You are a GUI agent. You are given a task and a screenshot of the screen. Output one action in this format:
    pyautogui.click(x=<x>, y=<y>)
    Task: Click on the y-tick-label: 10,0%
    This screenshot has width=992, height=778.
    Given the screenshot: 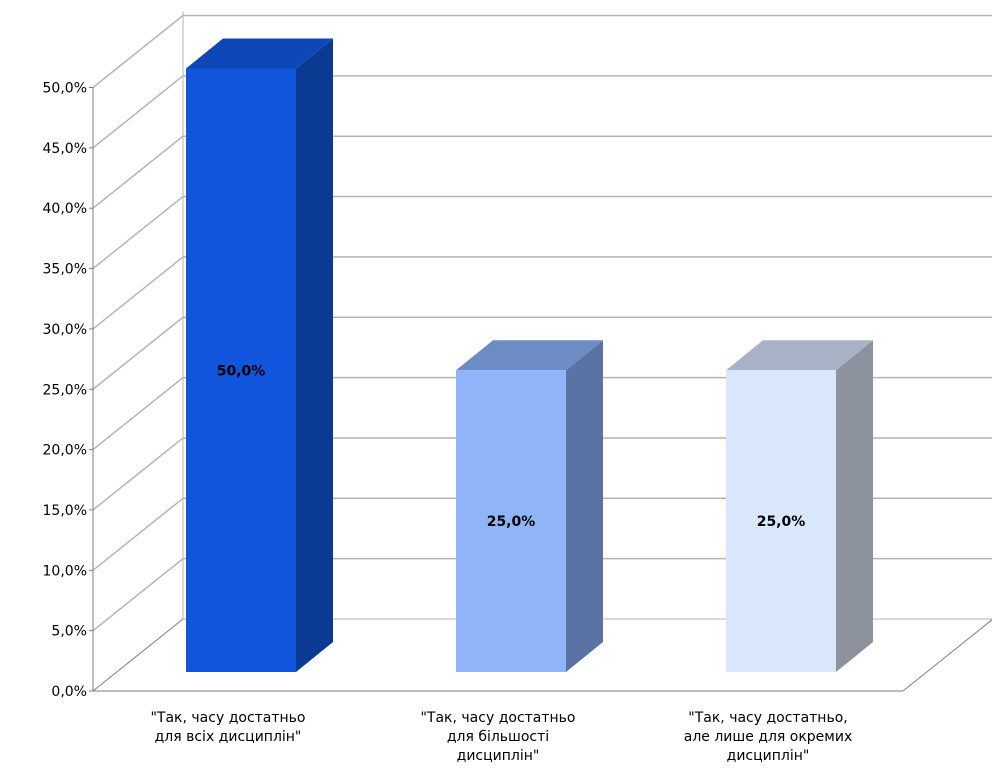 What is the action you would take?
    pyautogui.click(x=65, y=571)
    